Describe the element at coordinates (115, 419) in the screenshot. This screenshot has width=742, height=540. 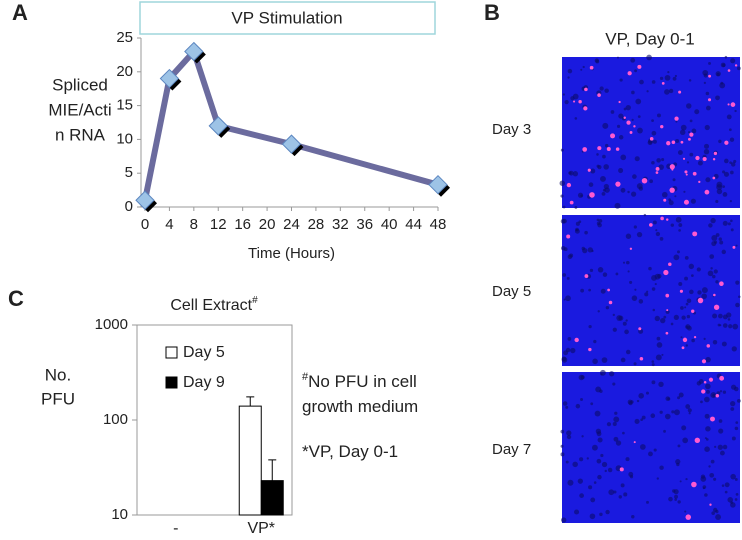
I see `y-tick-label: 100` at that location.